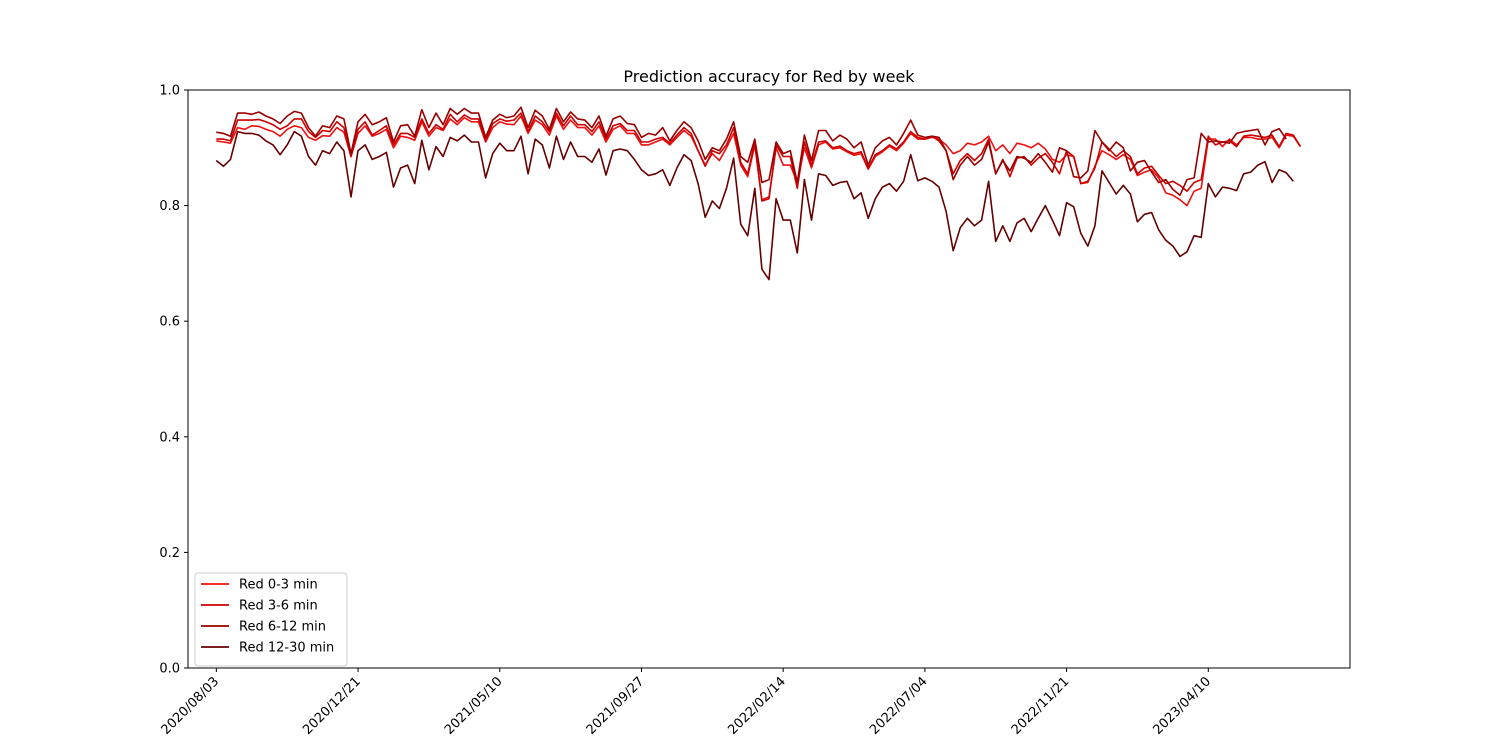  Describe the element at coordinates (169, 669) in the screenshot. I see `y-tick-label: 0.0` at that location.